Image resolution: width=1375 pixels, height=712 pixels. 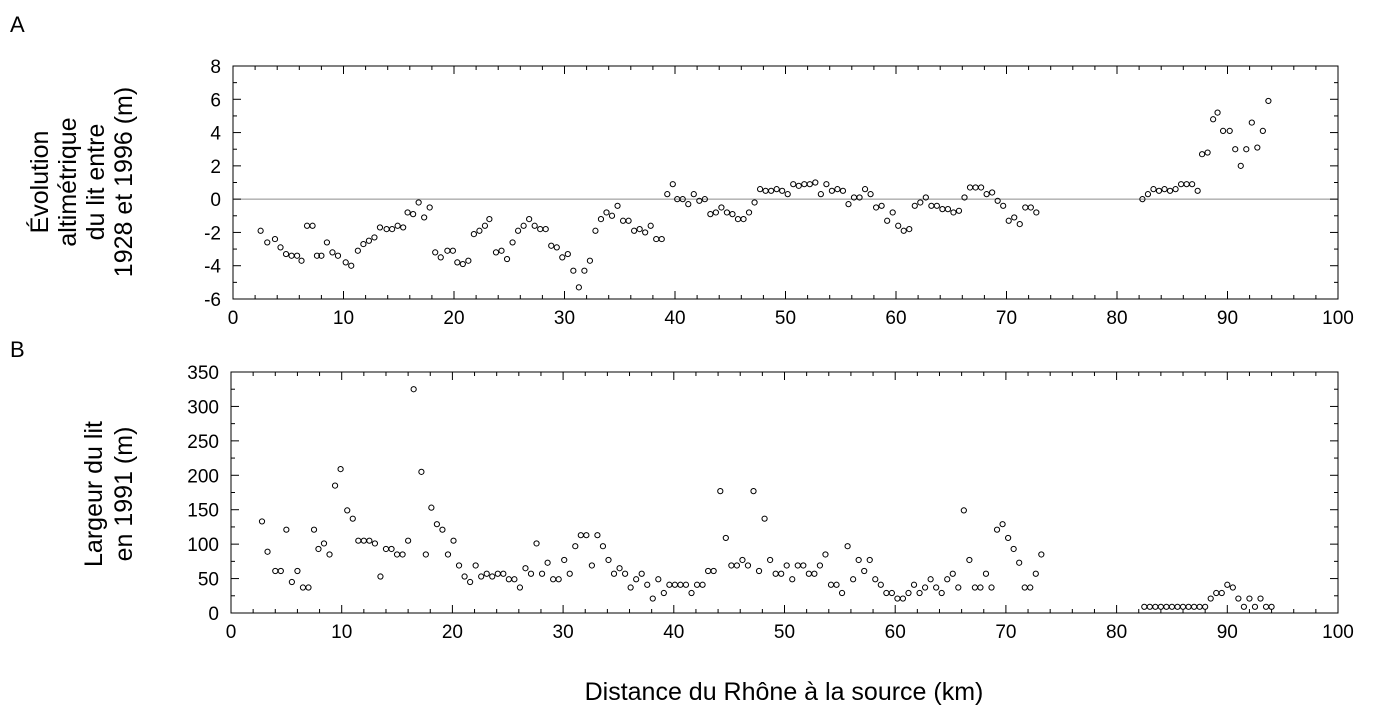 What do you see at coordinates (1005, 632) in the screenshot?
I see `x-tick-label: 70` at bounding box center [1005, 632].